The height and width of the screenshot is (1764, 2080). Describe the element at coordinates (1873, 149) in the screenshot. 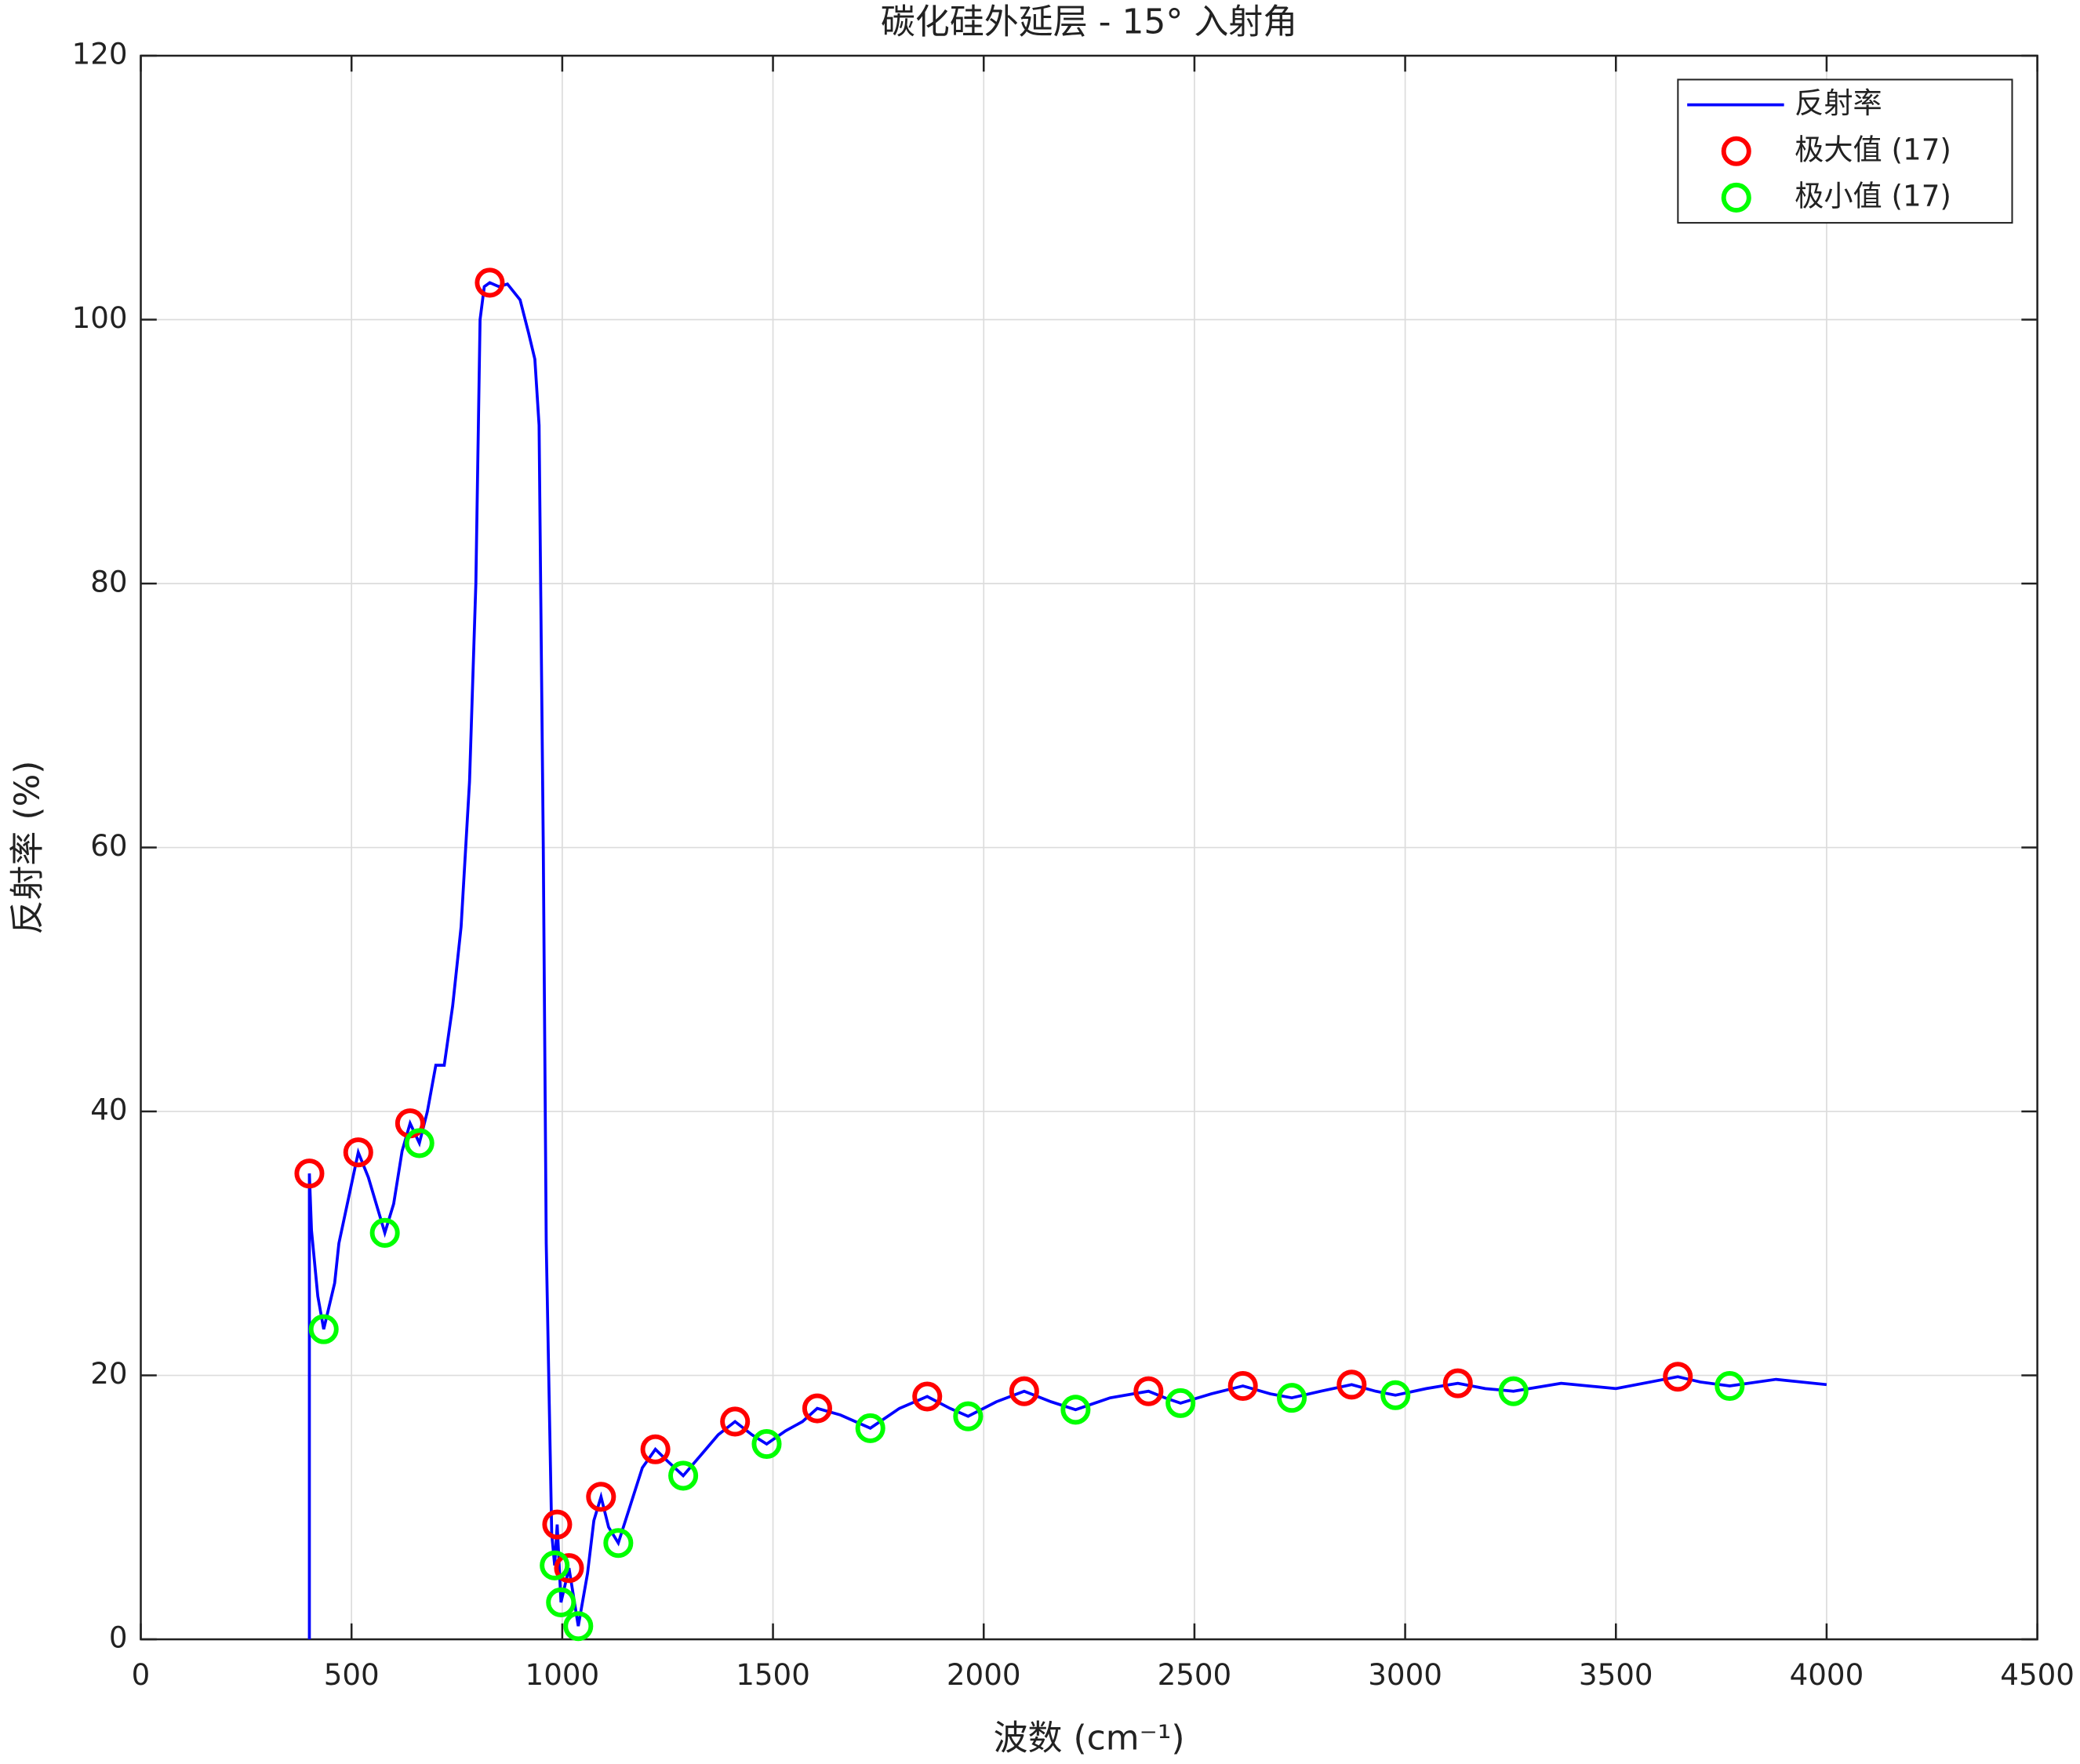

I see `legend-label: 极大值 (17)` at that location.